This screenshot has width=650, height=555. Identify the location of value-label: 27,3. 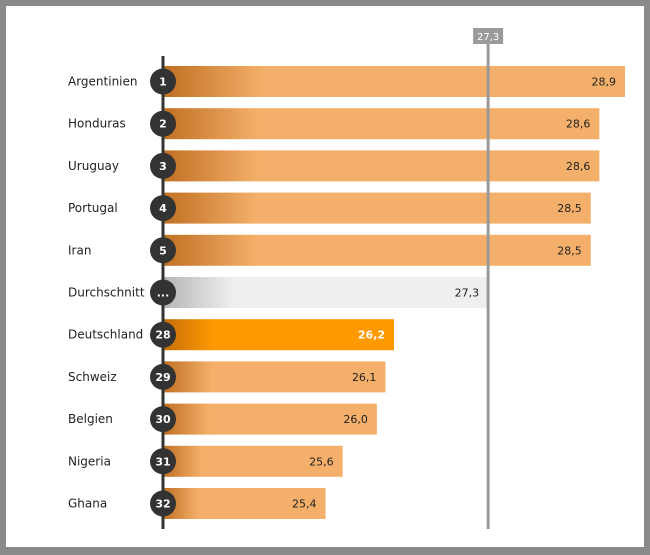
(467, 293).